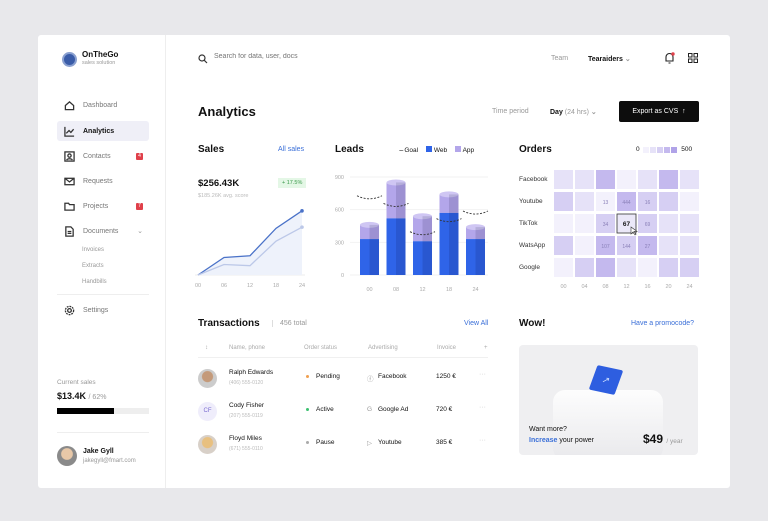  Describe the element at coordinates (139, 156) in the screenshot. I see `count-badge: 4` at that location.